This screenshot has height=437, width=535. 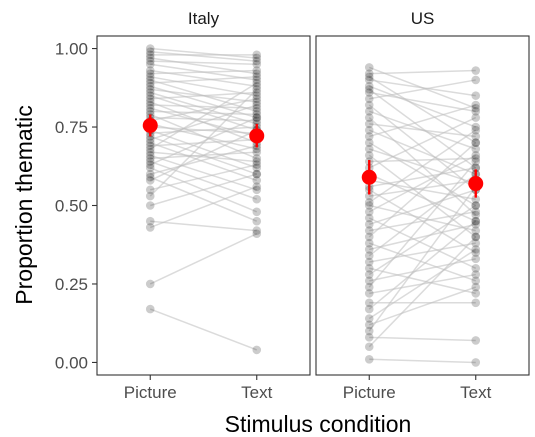 What do you see at coordinates (422, 178) in the screenshot?
I see `condition-means` at bounding box center [422, 178].